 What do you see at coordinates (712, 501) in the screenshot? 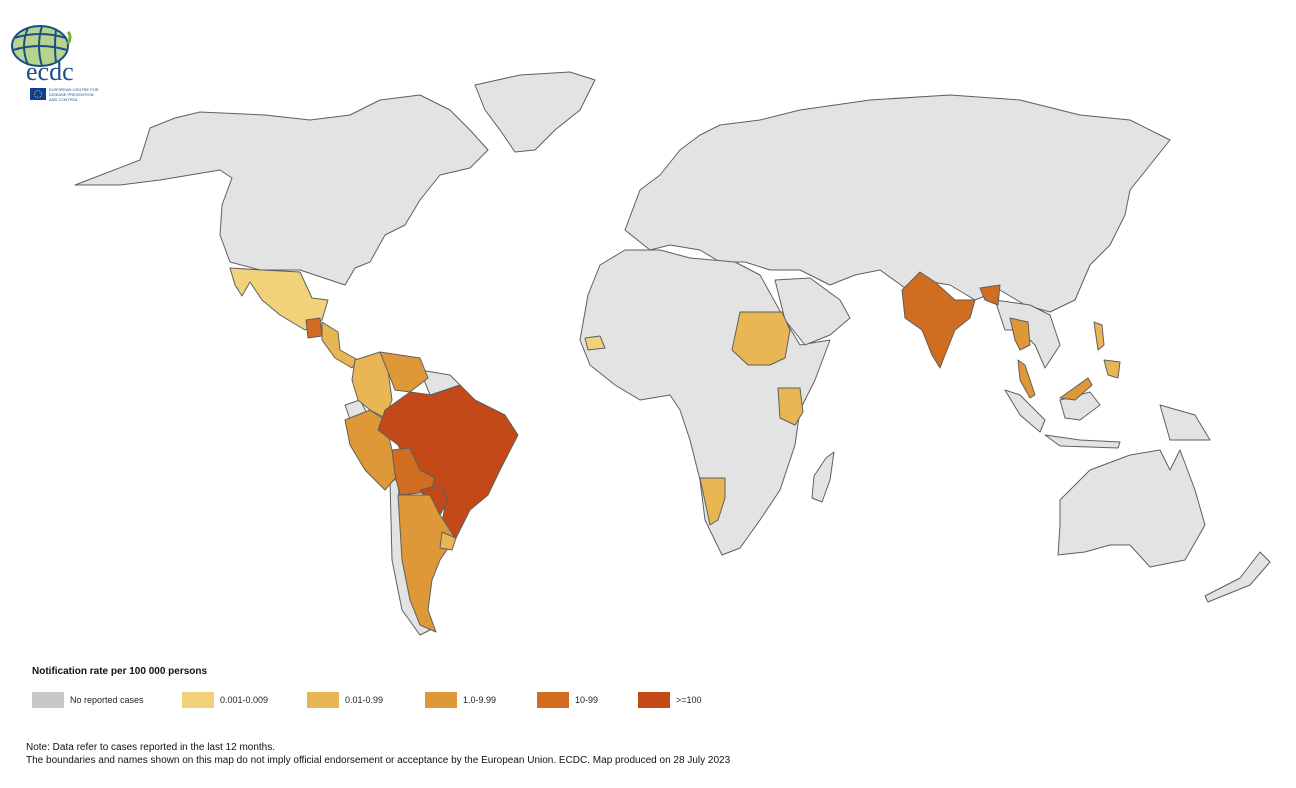
I see `country-namibia` at bounding box center [712, 501].